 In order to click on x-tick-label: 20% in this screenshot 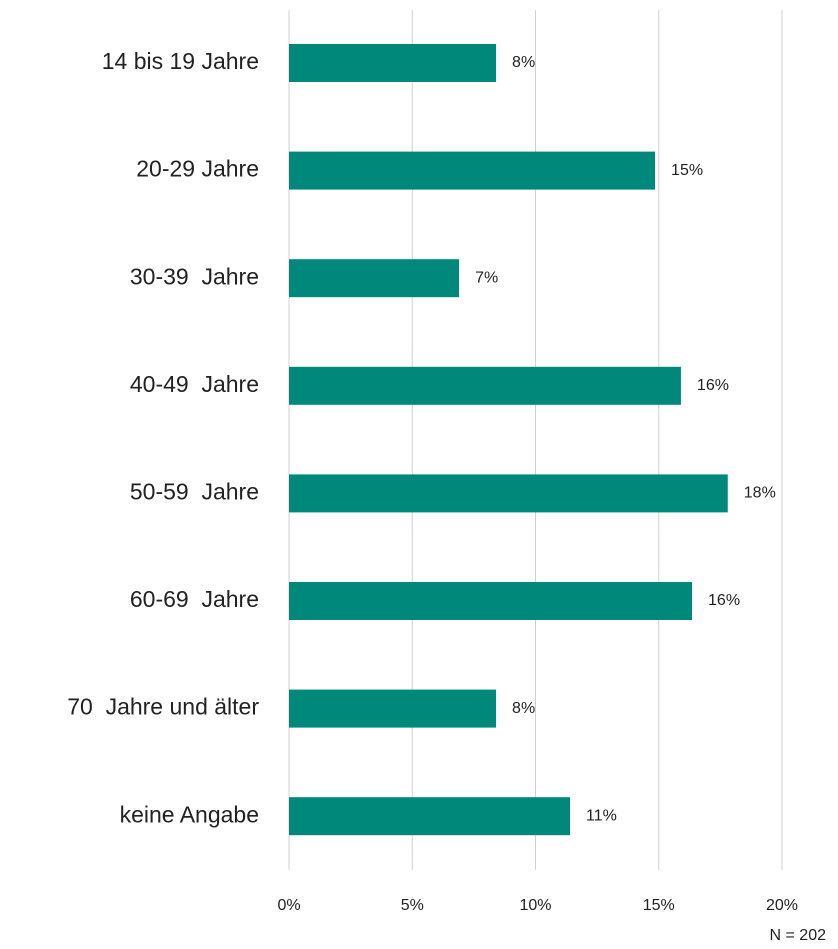, I will do `click(782, 905)`.